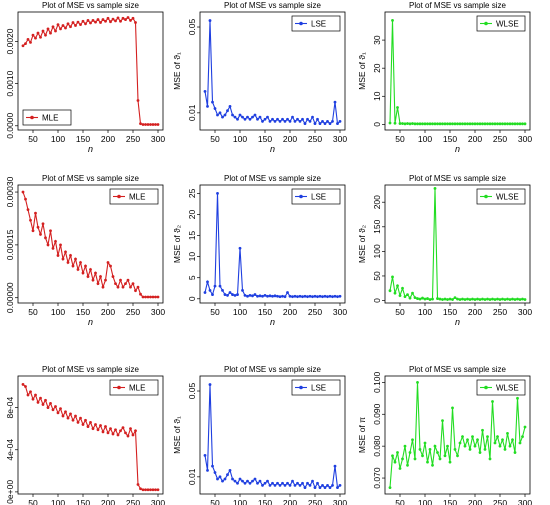  Describe the element at coordinates (318, 197) in the screenshot. I see `legend-label: LSE` at that location.